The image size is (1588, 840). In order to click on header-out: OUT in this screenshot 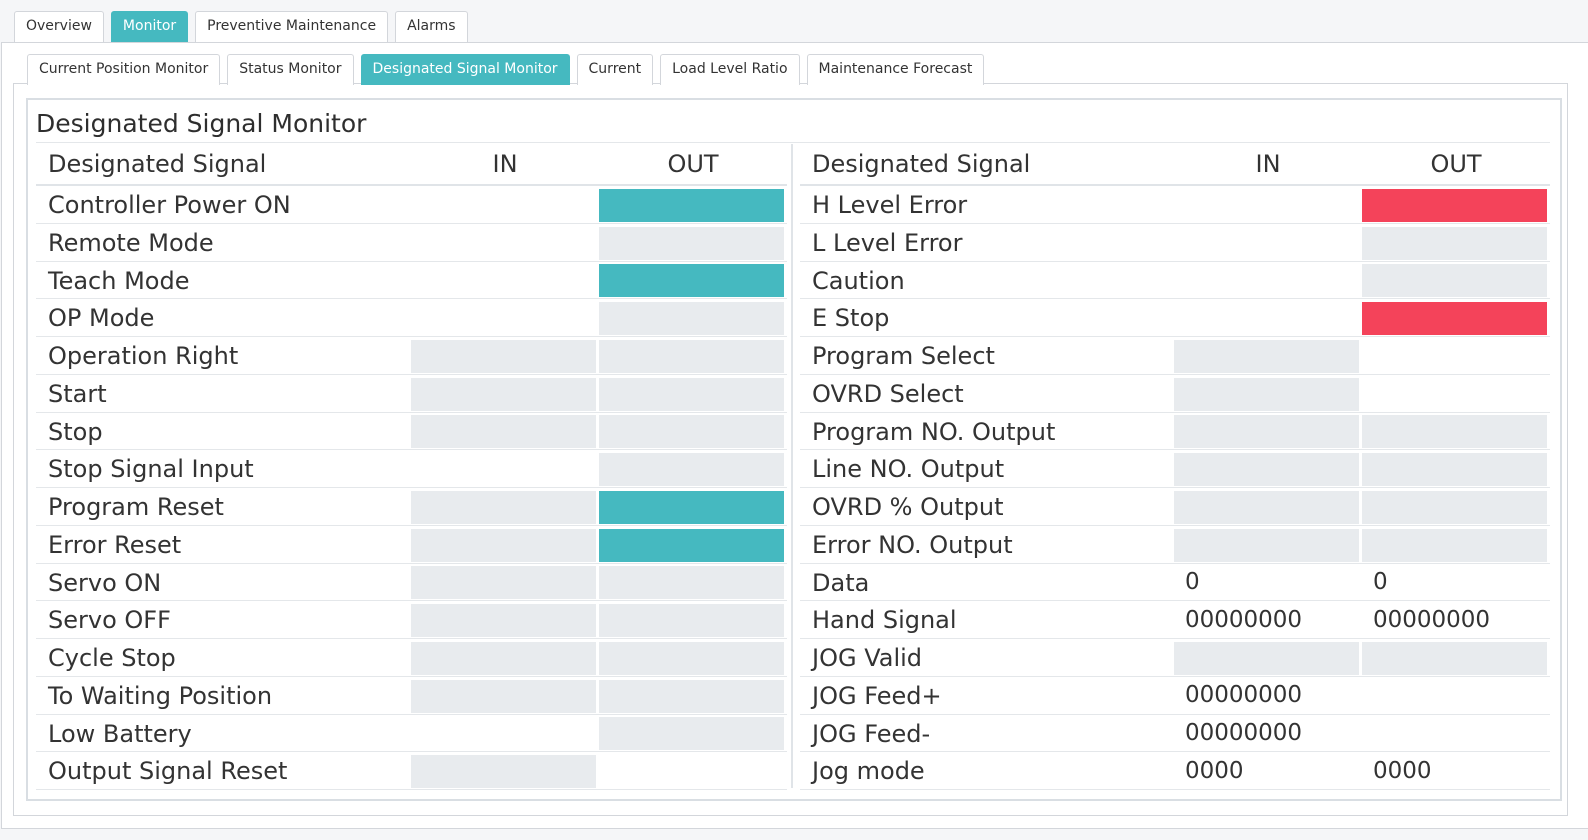, I will do `click(693, 164)`.